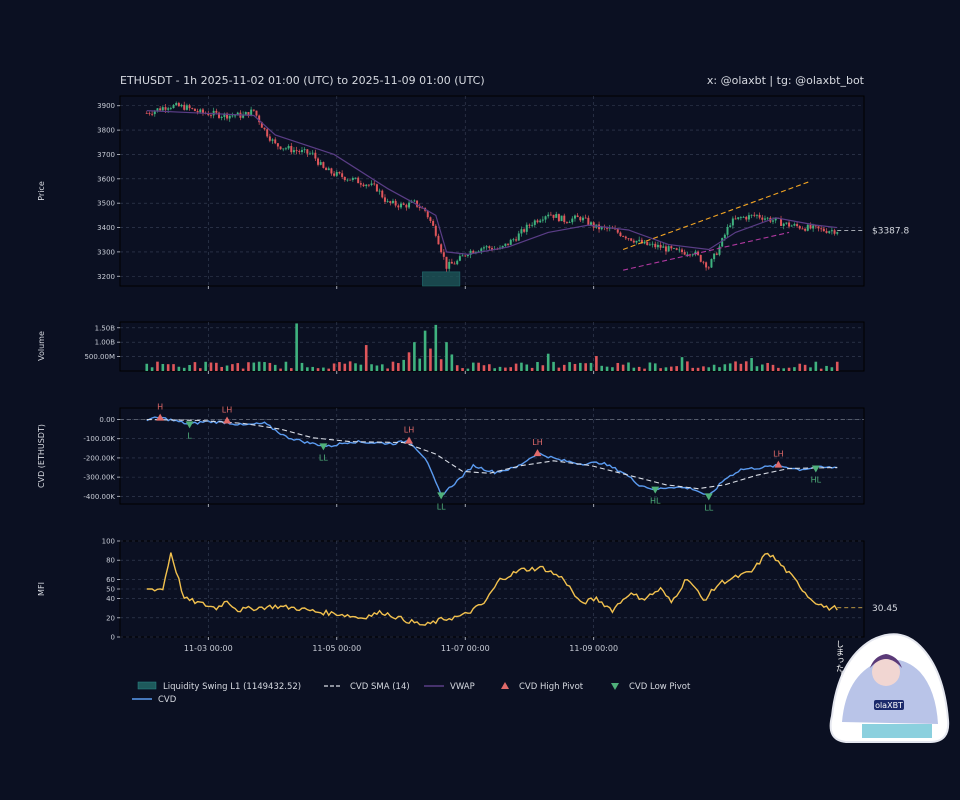 The height and width of the screenshot is (800, 960). Describe the element at coordinates (890, 691) in the screenshot. I see `mascot-body` at that location.